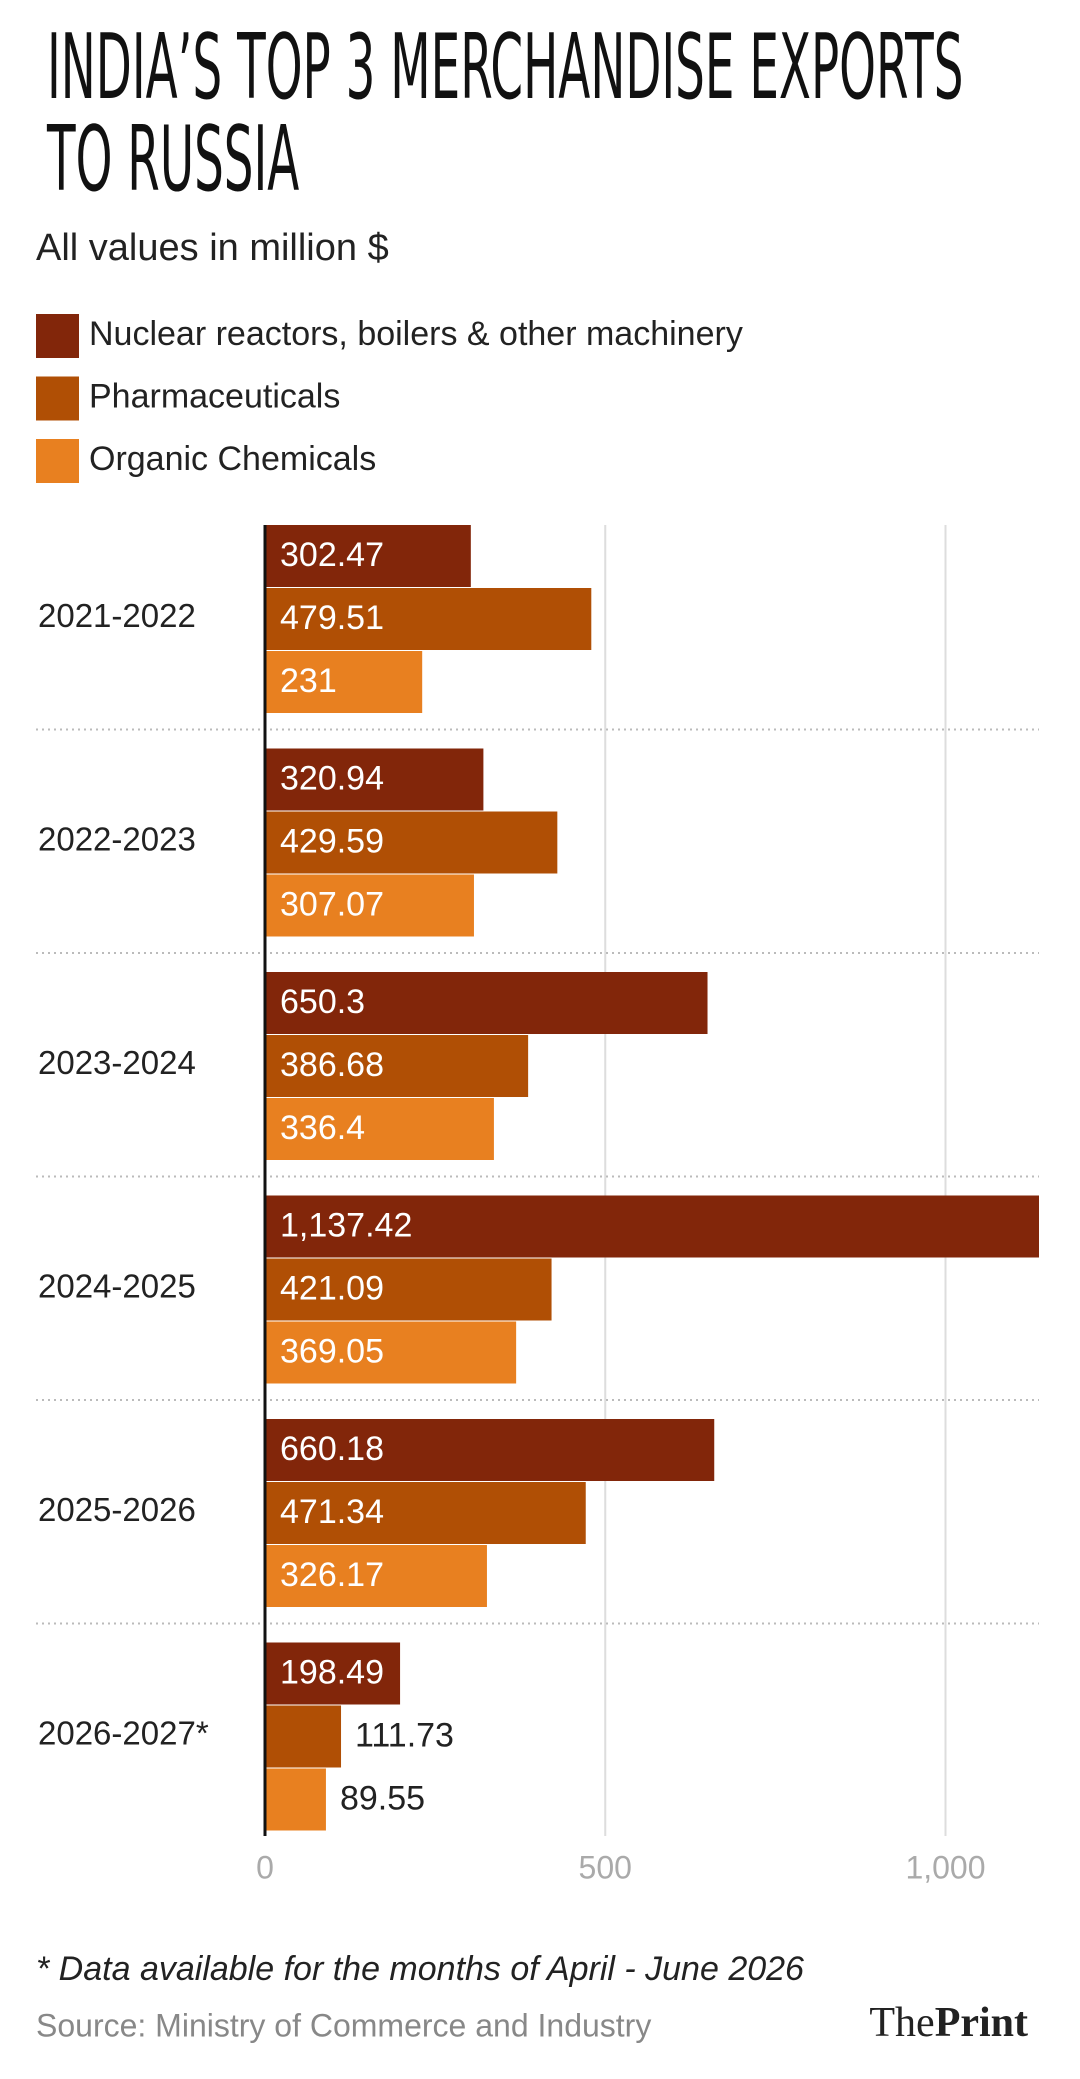 The image size is (1080, 2079). I want to click on value-label: 111.73, so click(404, 1735).